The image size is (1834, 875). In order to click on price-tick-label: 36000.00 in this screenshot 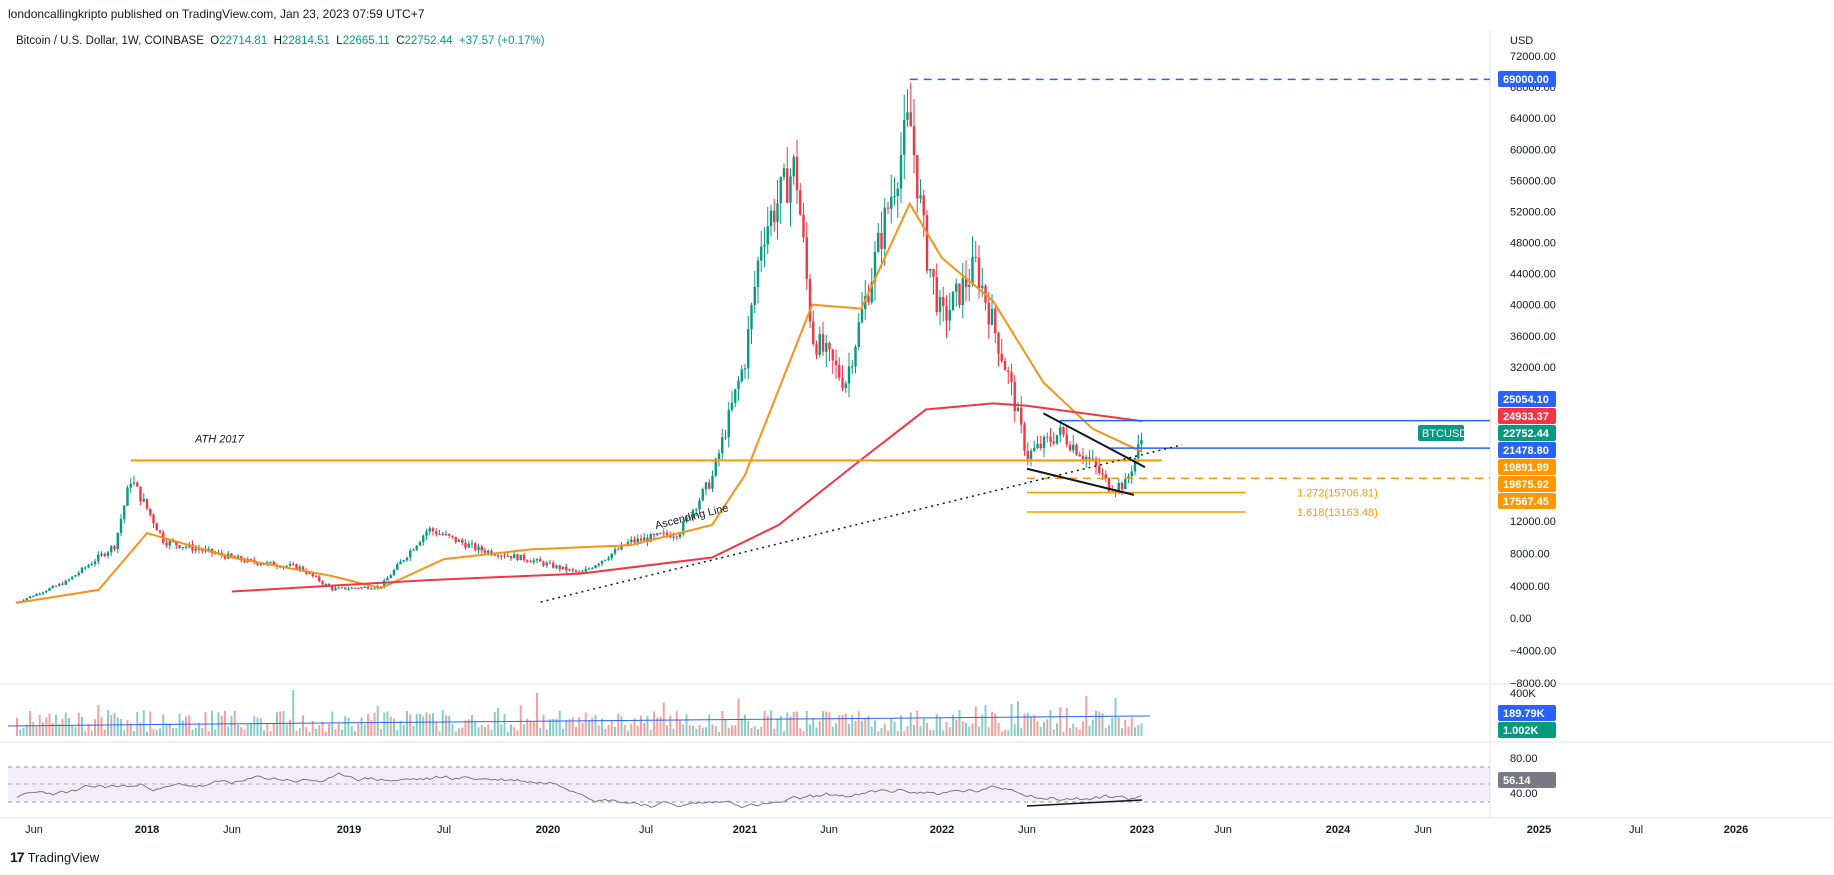, I will do `click(1533, 337)`.